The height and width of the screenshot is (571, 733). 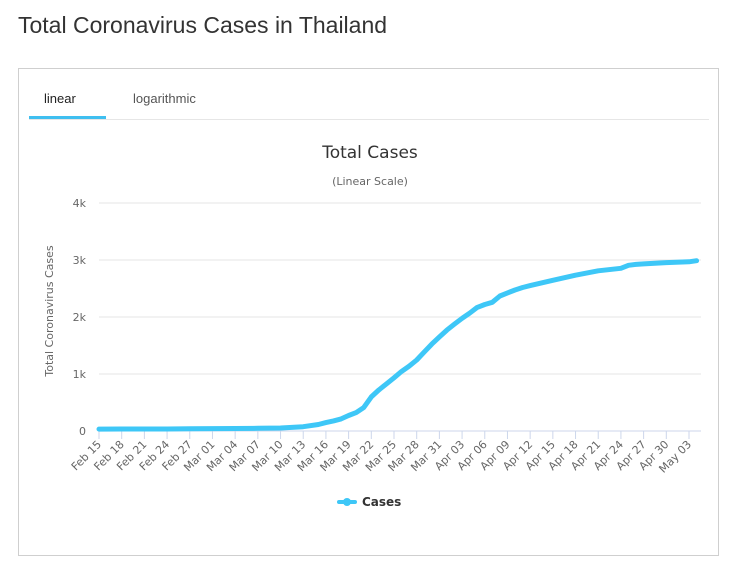 I want to click on y-tick-labels: 0 1k 2k 3k 4k, so click(x=80, y=317).